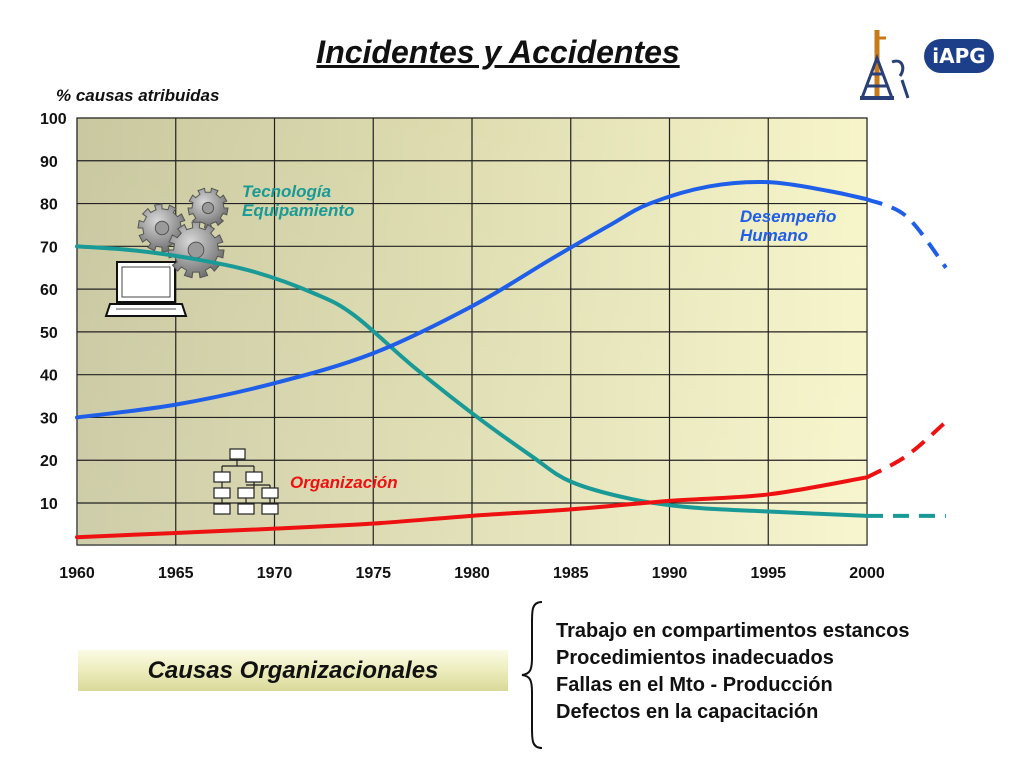 The width and height of the screenshot is (1024, 768). I want to click on page-title: Incidentes y Accidentes, so click(498, 52).